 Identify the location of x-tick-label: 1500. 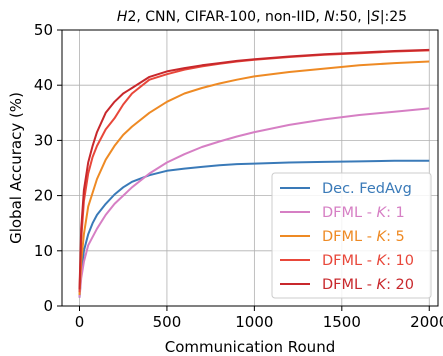
(342, 322).